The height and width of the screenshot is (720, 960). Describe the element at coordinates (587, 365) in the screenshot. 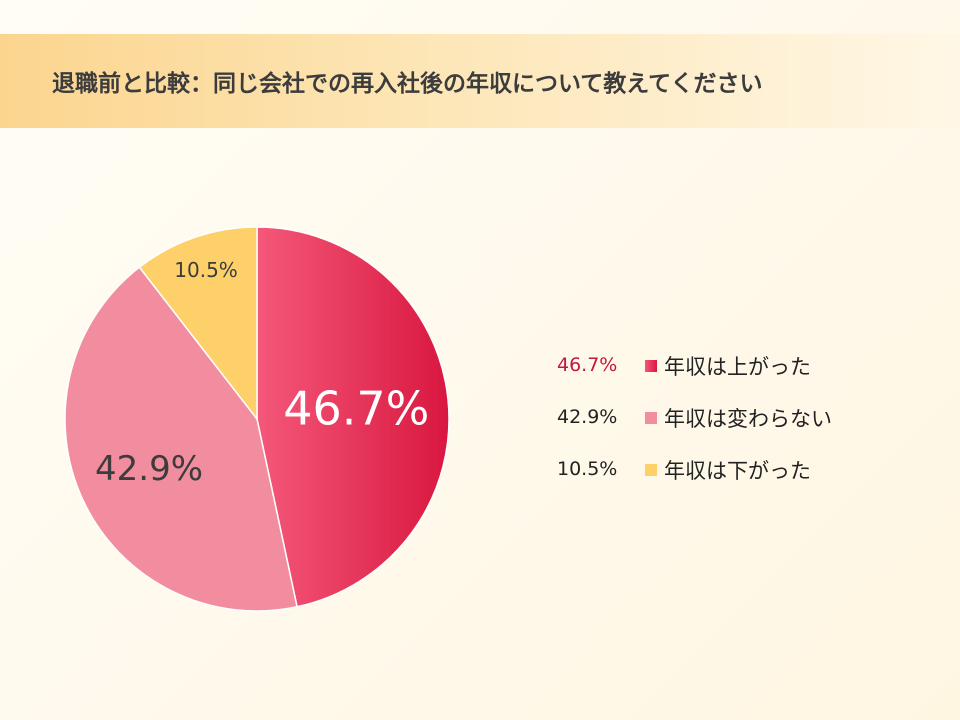

I see `legend-value-up: 46.7%` at that location.